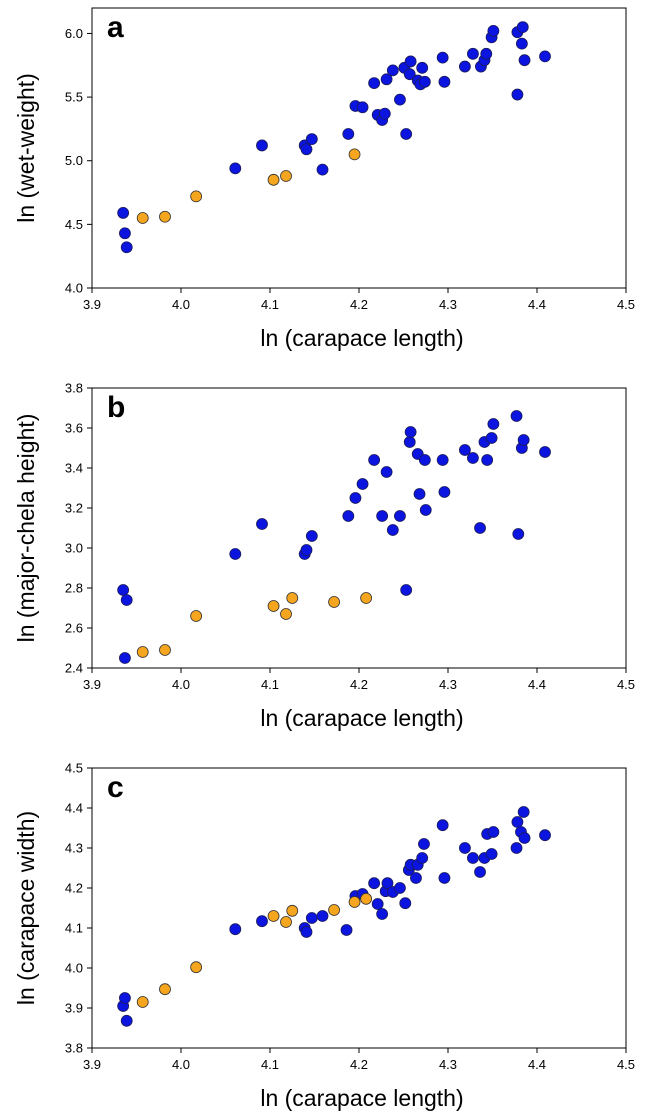 Image resolution: width=646 pixels, height=1119 pixels. Describe the element at coordinates (74, 588) in the screenshot. I see `y-tick-label: 2.8` at that location.